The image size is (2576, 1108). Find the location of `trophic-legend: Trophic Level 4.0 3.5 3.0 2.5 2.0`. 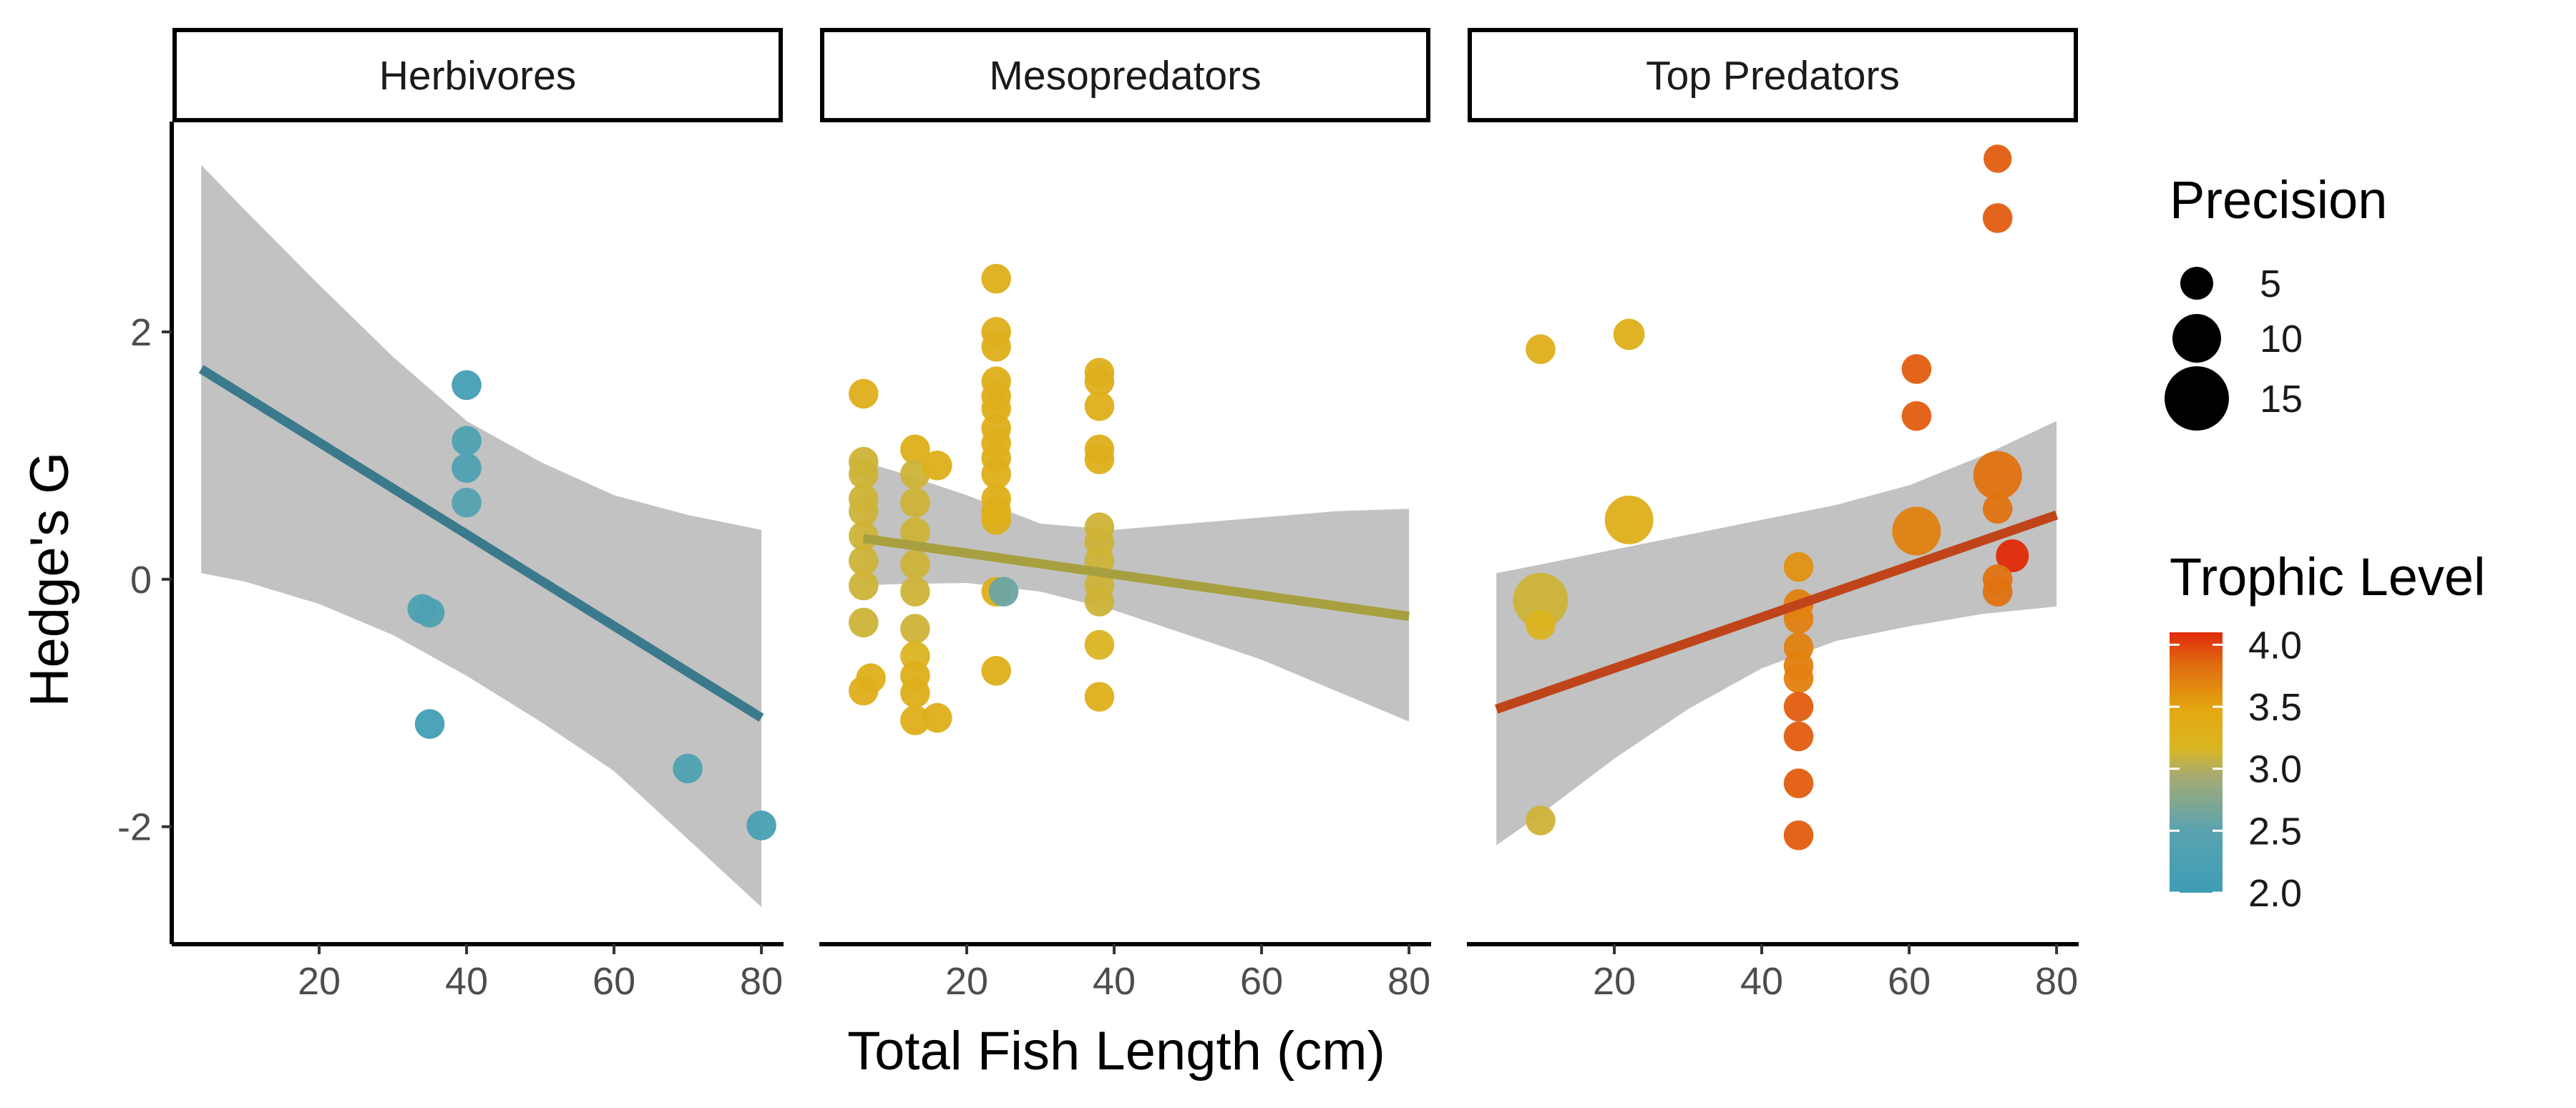

trophic-legend: Trophic Level 4.0 3.5 3.0 2.5 2.0 is located at coordinates (2327, 731).